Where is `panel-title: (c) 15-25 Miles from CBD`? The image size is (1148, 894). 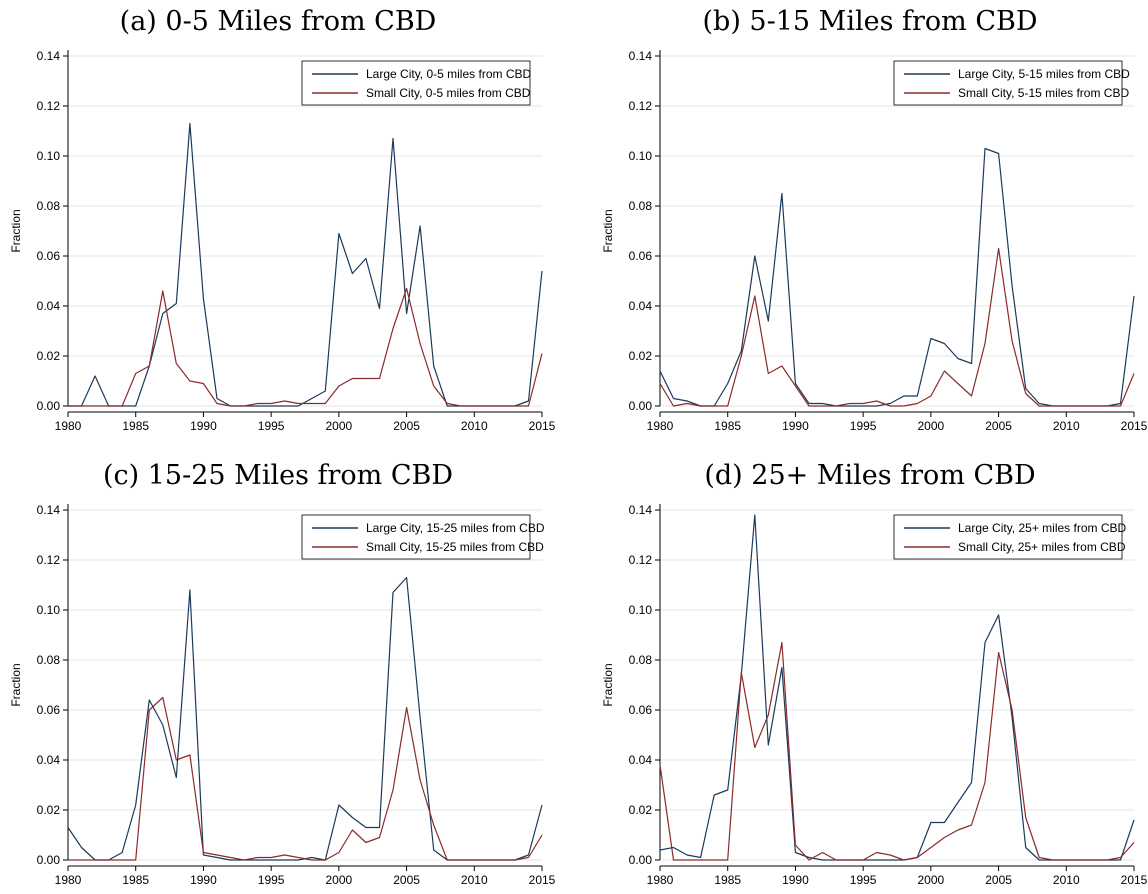
panel-title: (c) 15-25 Miles from CBD is located at coordinates (277, 475).